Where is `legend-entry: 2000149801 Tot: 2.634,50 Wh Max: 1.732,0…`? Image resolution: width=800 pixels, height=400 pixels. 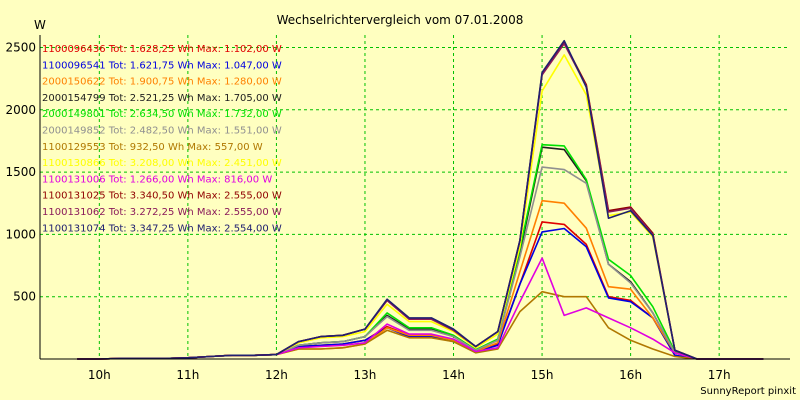 legend-entry: 2000149801 Tot: 2.634,50 Wh Max: 1.732,0… is located at coordinates (162, 114).